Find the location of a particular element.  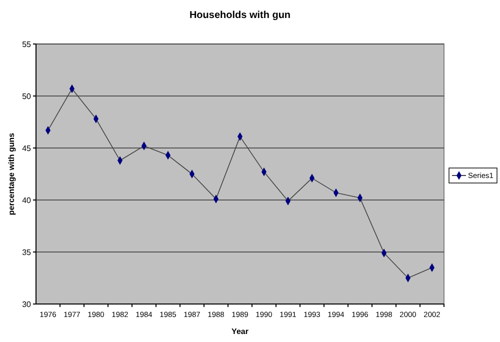

y-tick-label: 35 is located at coordinates (27, 252).